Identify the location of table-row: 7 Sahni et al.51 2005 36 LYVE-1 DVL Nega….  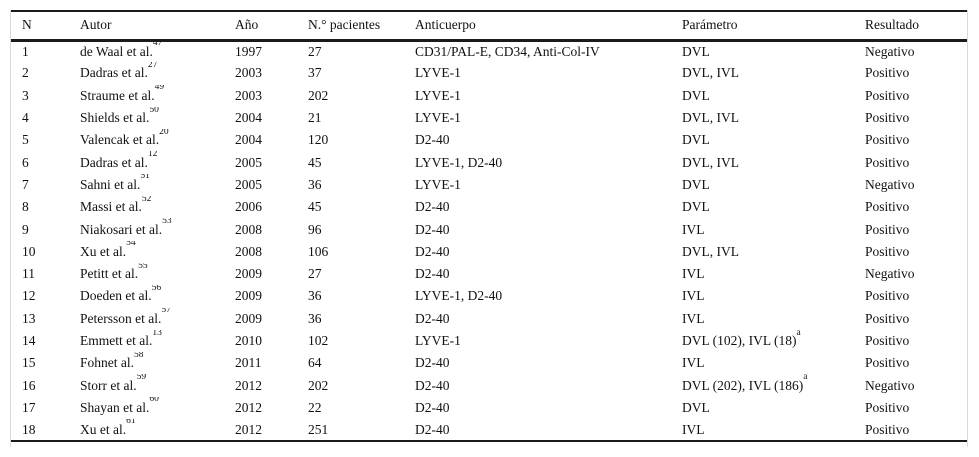
(489, 185).